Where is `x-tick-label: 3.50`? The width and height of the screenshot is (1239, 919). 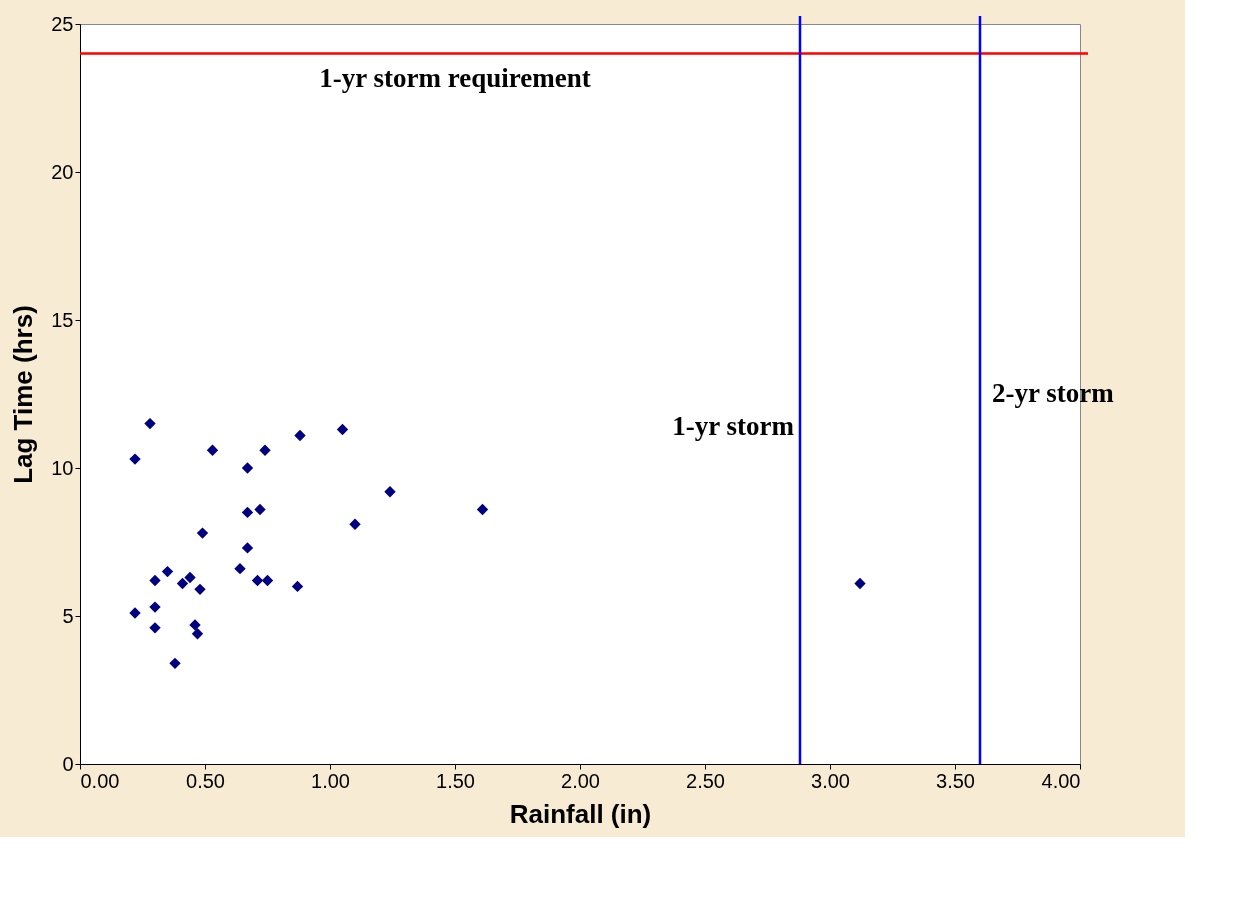
x-tick-label: 3.50 is located at coordinates (955, 780).